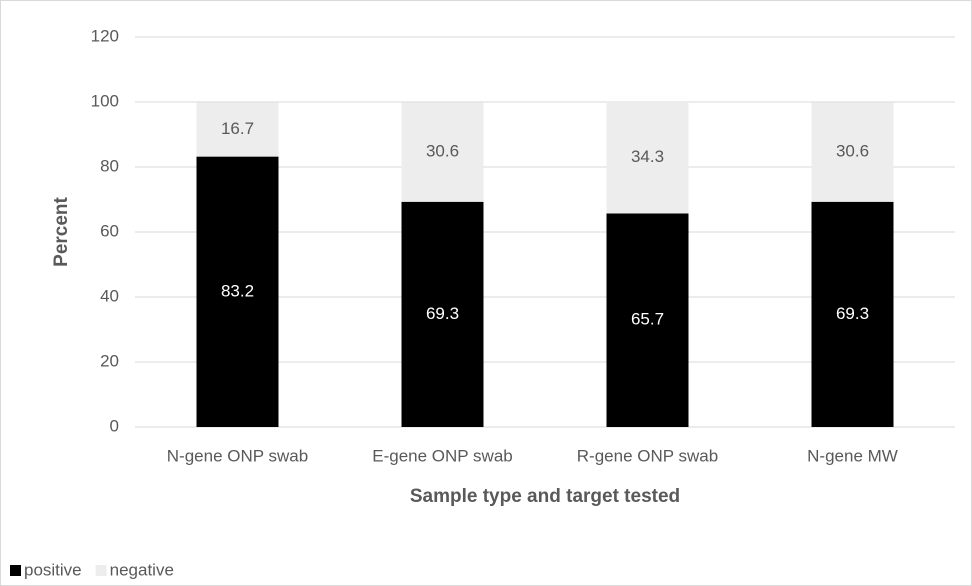 This screenshot has width=972, height=586. I want to click on data-label: 34.3, so click(647, 156).